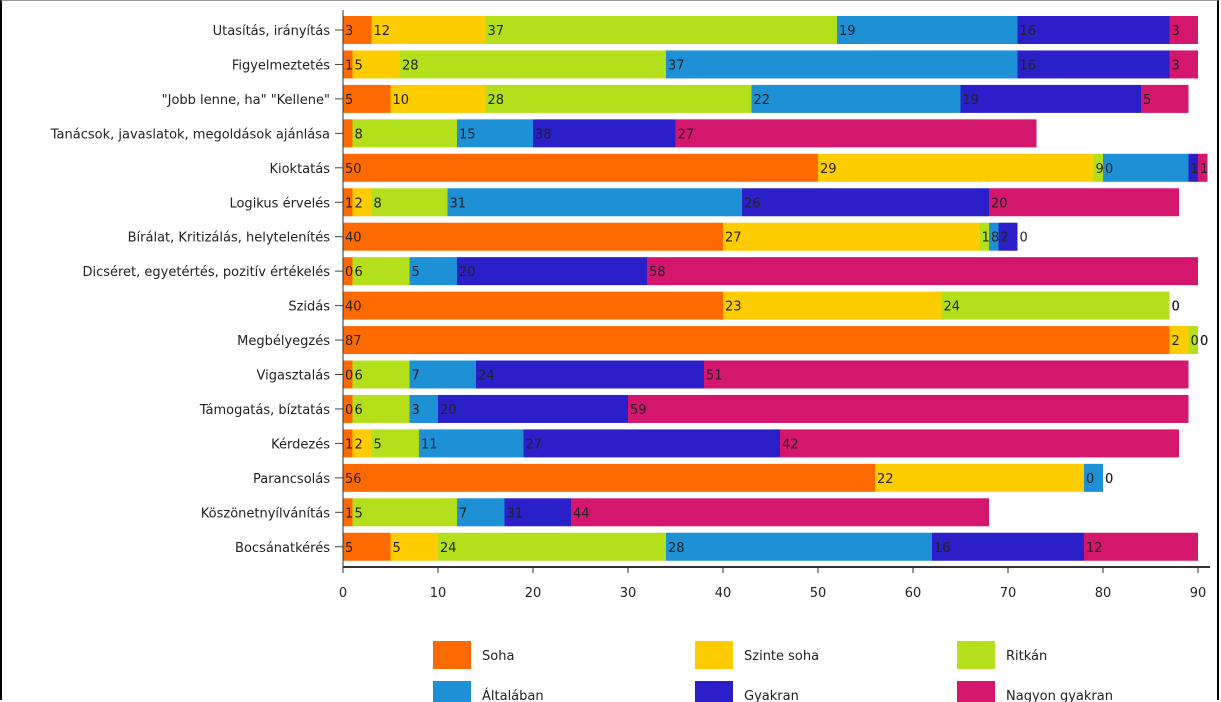  What do you see at coordinates (1026, 656) in the screenshot?
I see `legend-label-ritkan: Ritkán` at bounding box center [1026, 656].